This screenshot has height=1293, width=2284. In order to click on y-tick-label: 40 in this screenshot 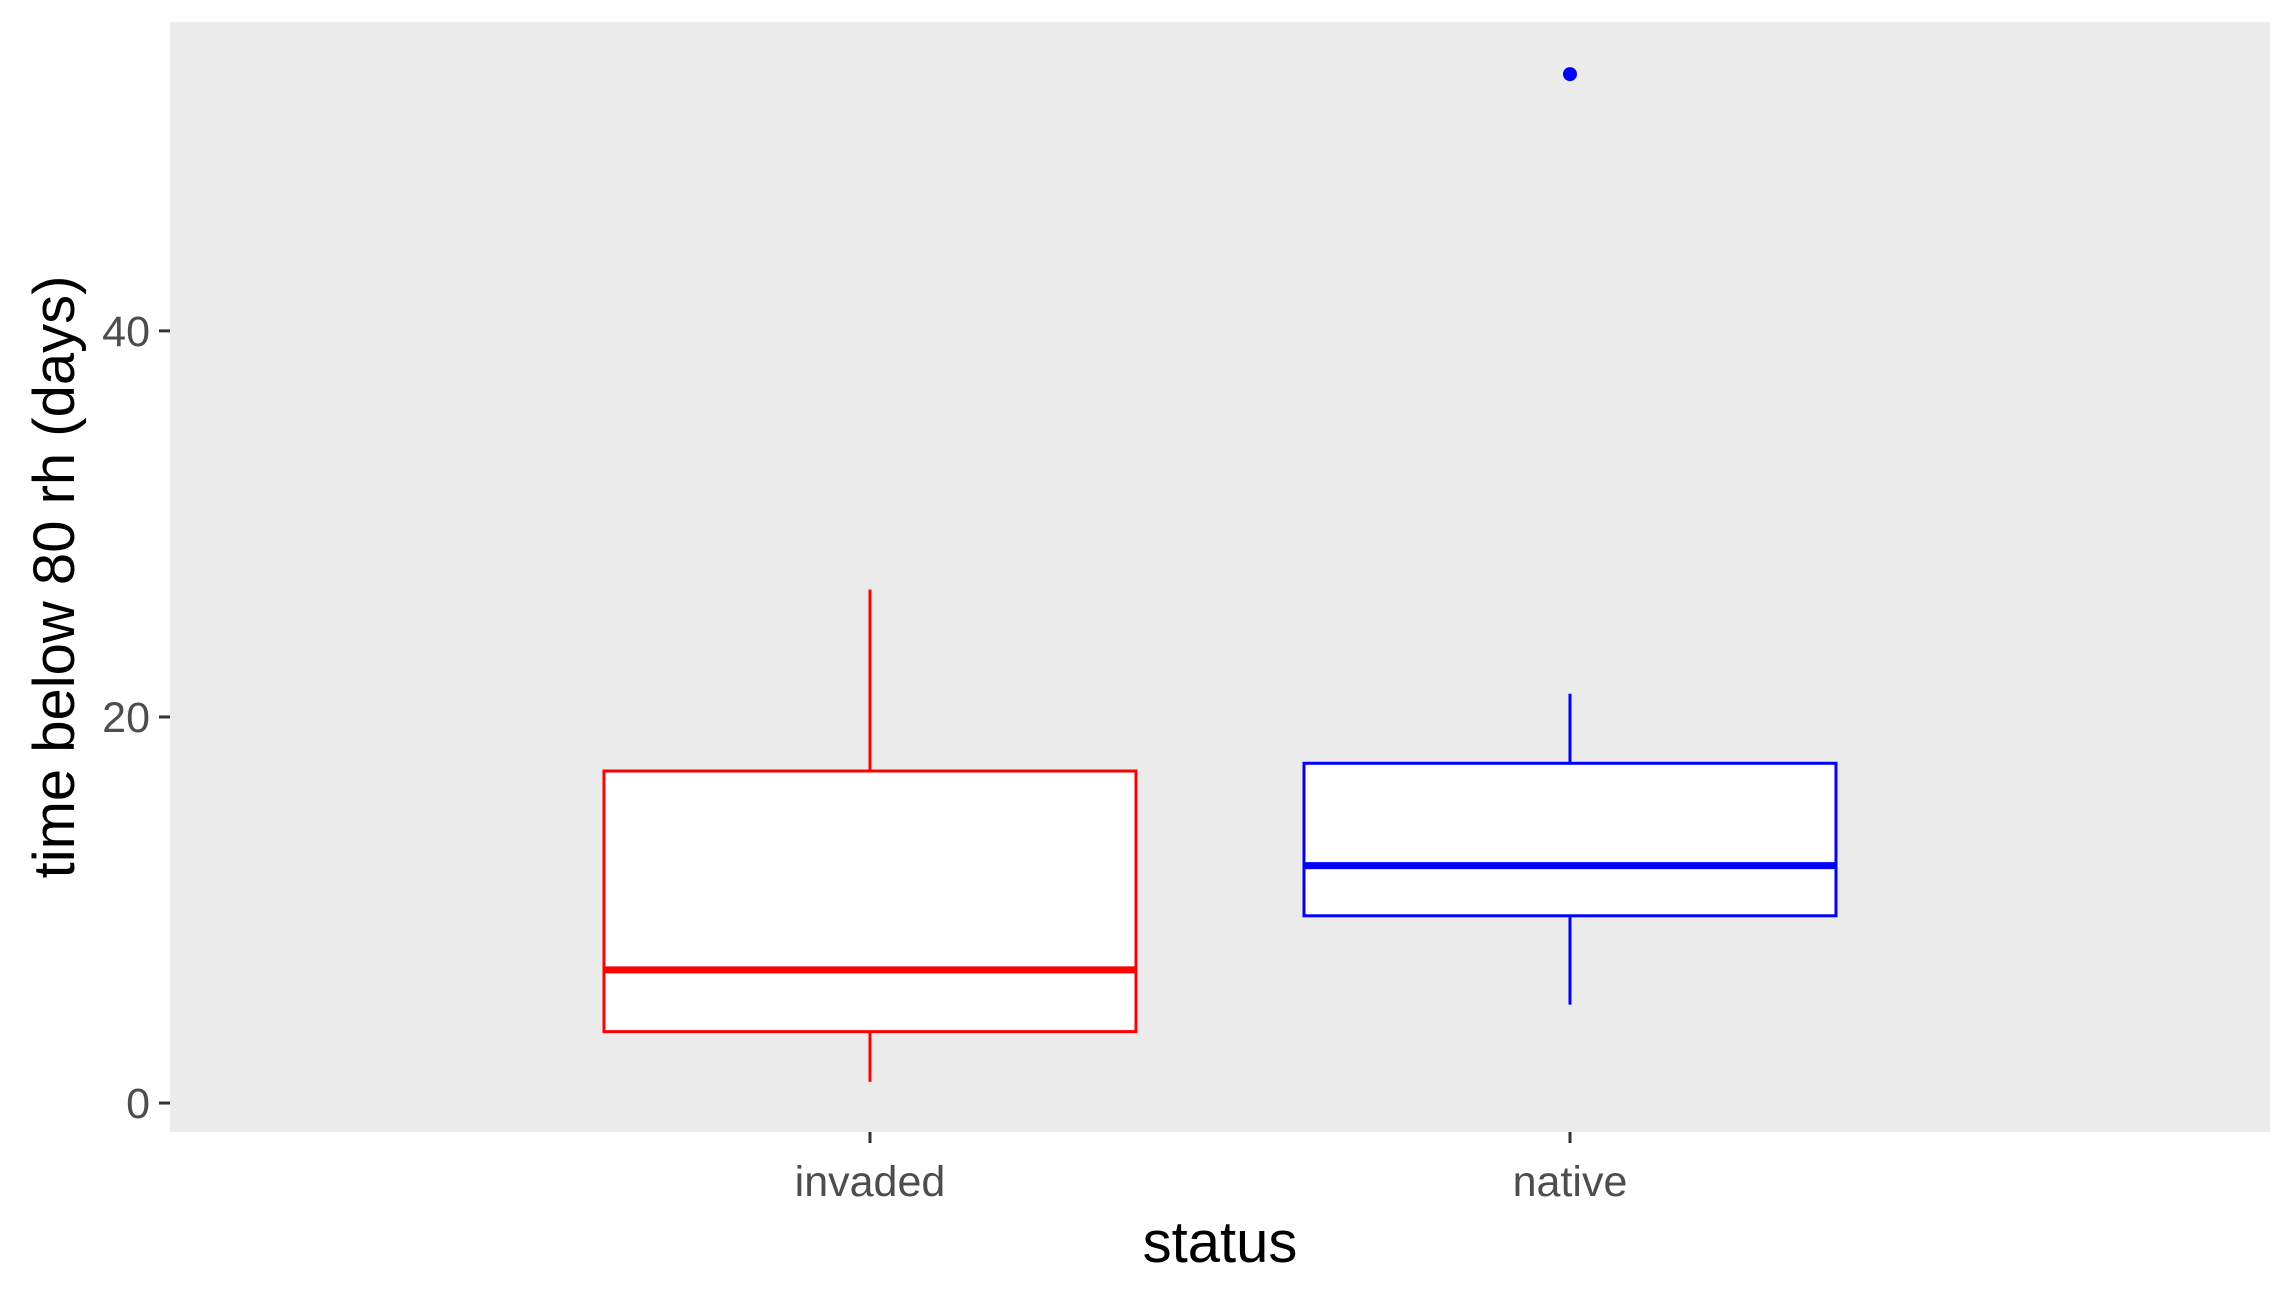, I will do `click(126, 332)`.